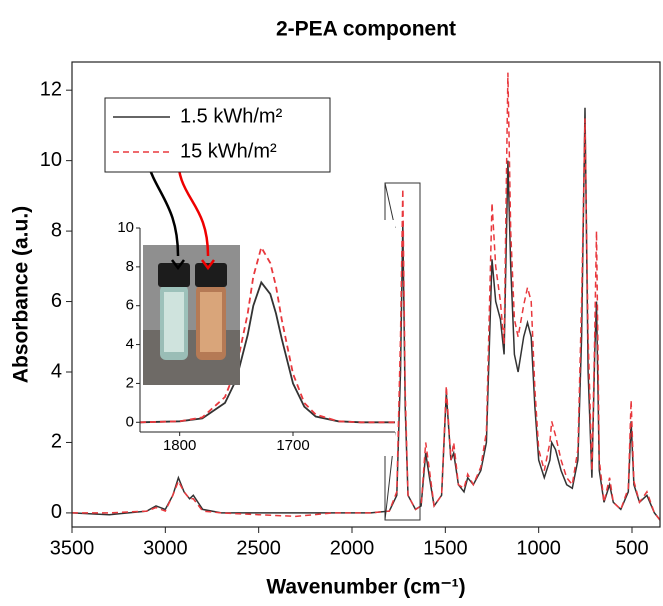 The image size is (663, 606). Describe the element at coordinates (191, 315) in the screenshot. I see `photo` at that location.